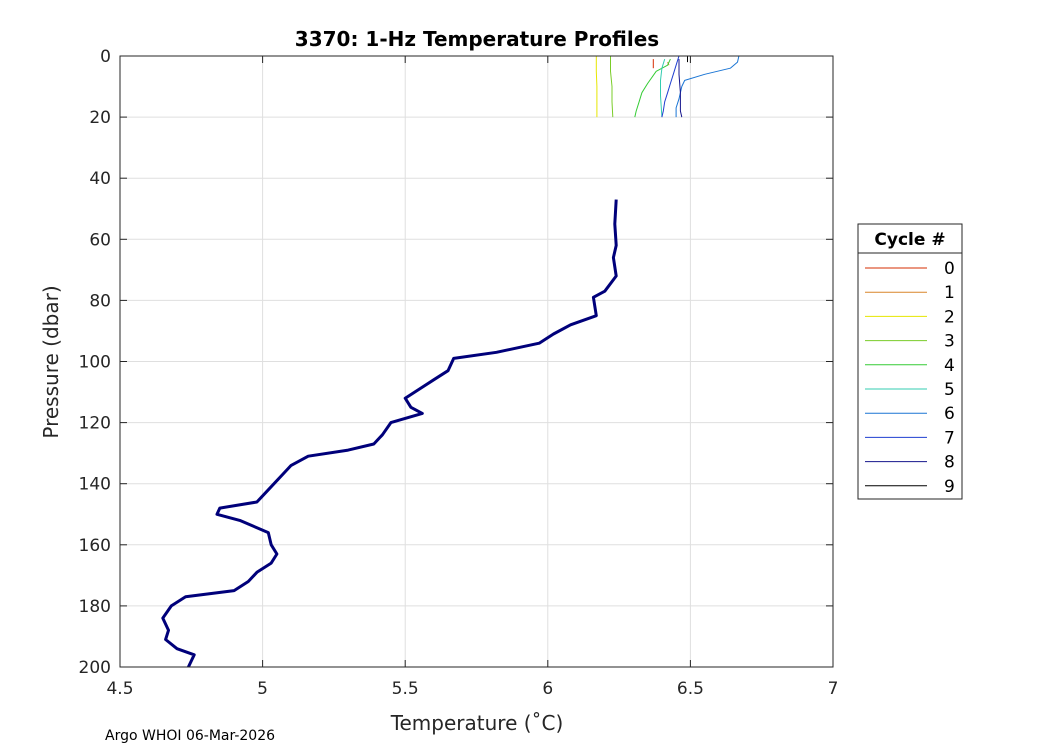 This screenshot has width=1050, height=750. I want to click on y-tick-label: 100, so click(95, 363).